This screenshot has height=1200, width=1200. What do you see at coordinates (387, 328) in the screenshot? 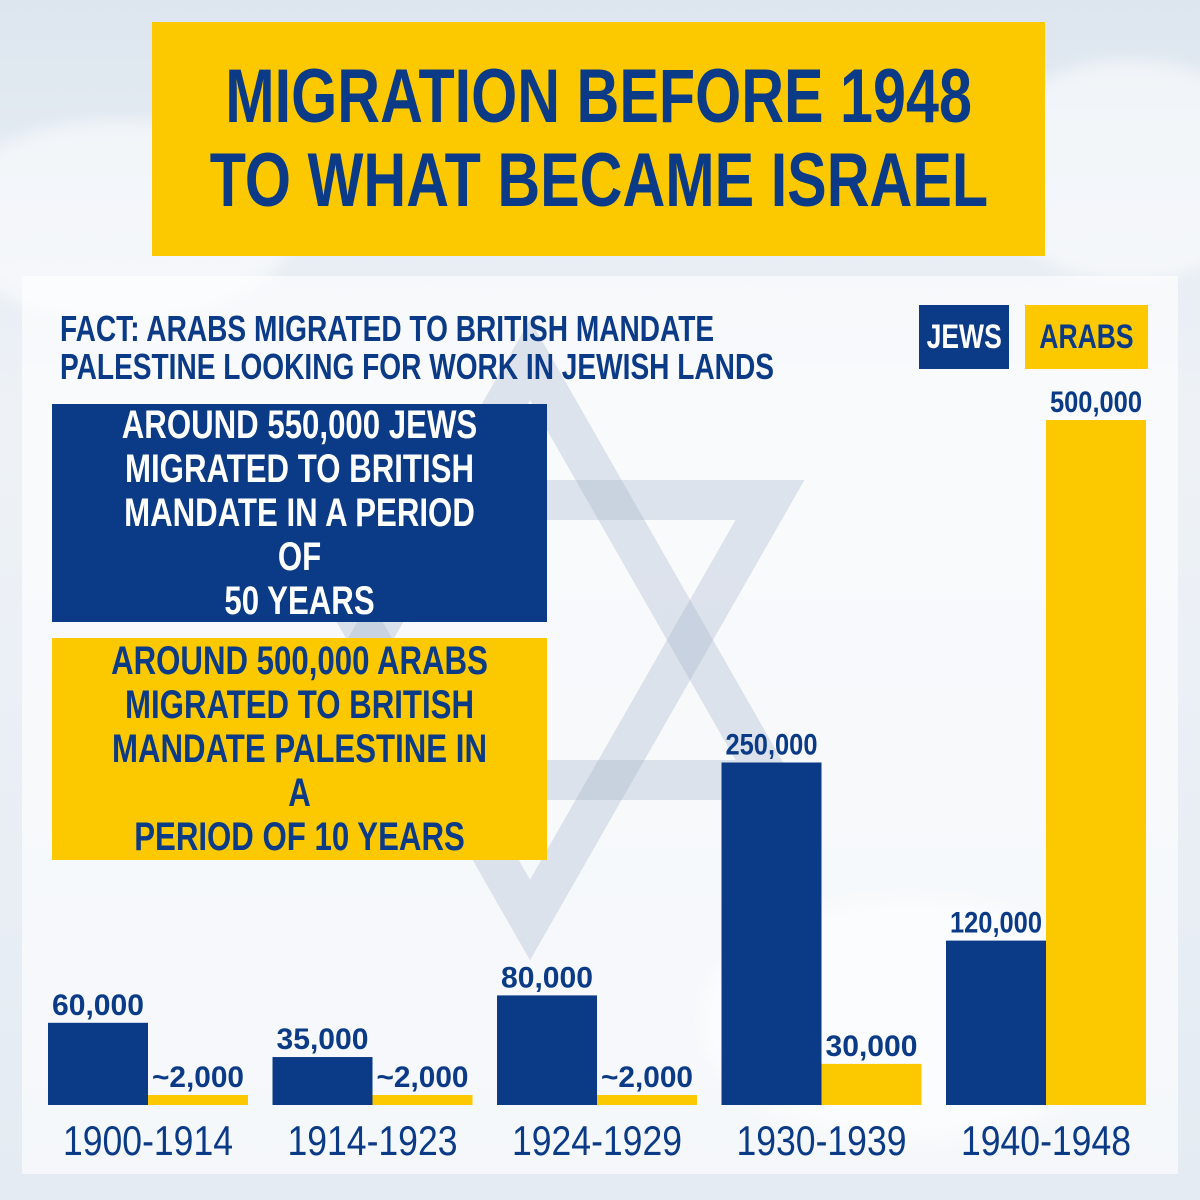
I see `fact-line-1: FACT: ARABS MIGRATED TO BRITISH MANDATE` at bounding box center [387, 328].